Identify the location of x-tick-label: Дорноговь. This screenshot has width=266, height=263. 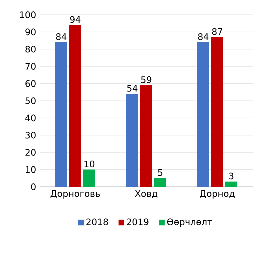
(75, 194).